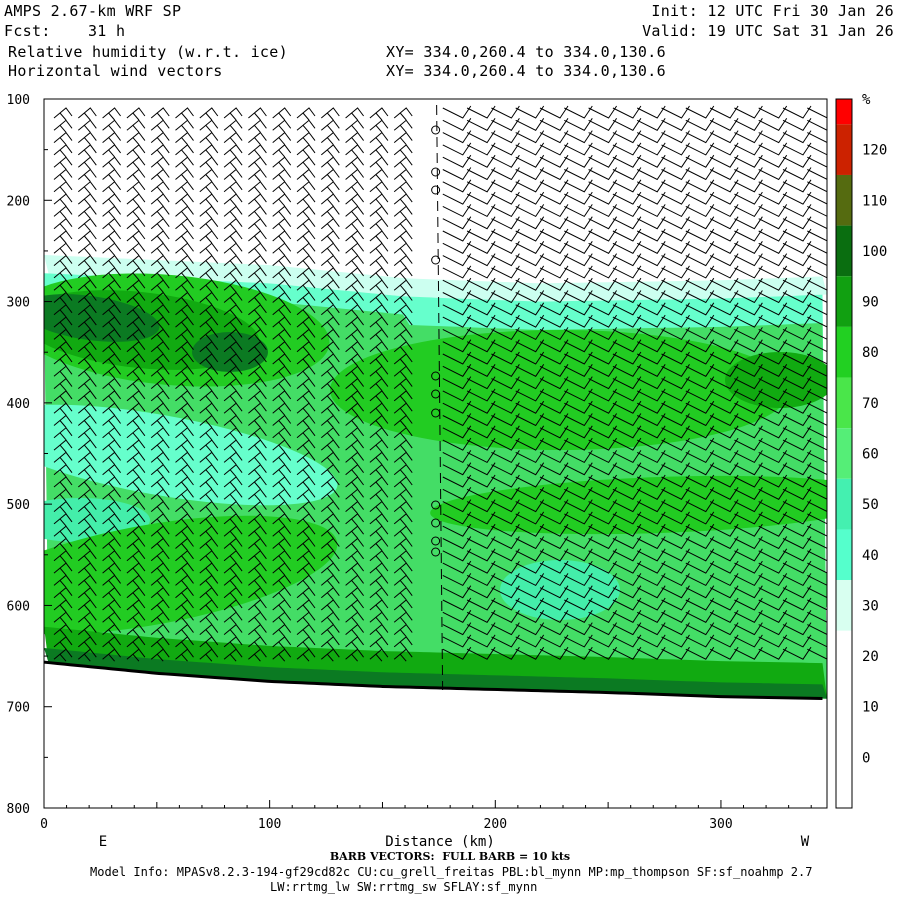 The width and height of the screenshot is (900, 900). What do you see at coordinates (93, 11) in the screenshot?
I see `model-title: AMPS 2.67-km WRF SP` at bounding box center [93, 11].